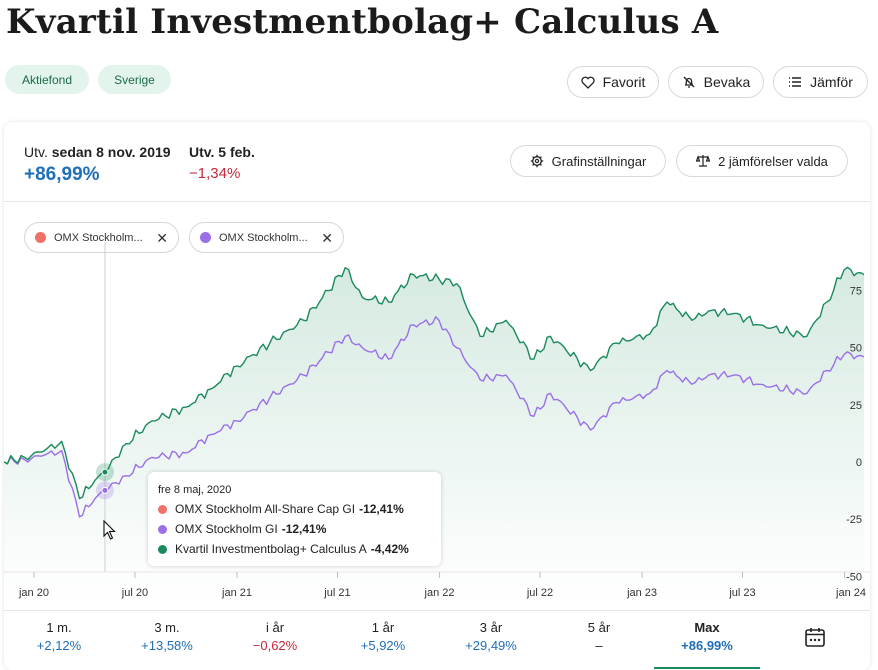  What do you see at coordinates (389, 549) in the screenshot?
I see `tooltip-series-value: -4,42%` at bounding box center [389, 549].